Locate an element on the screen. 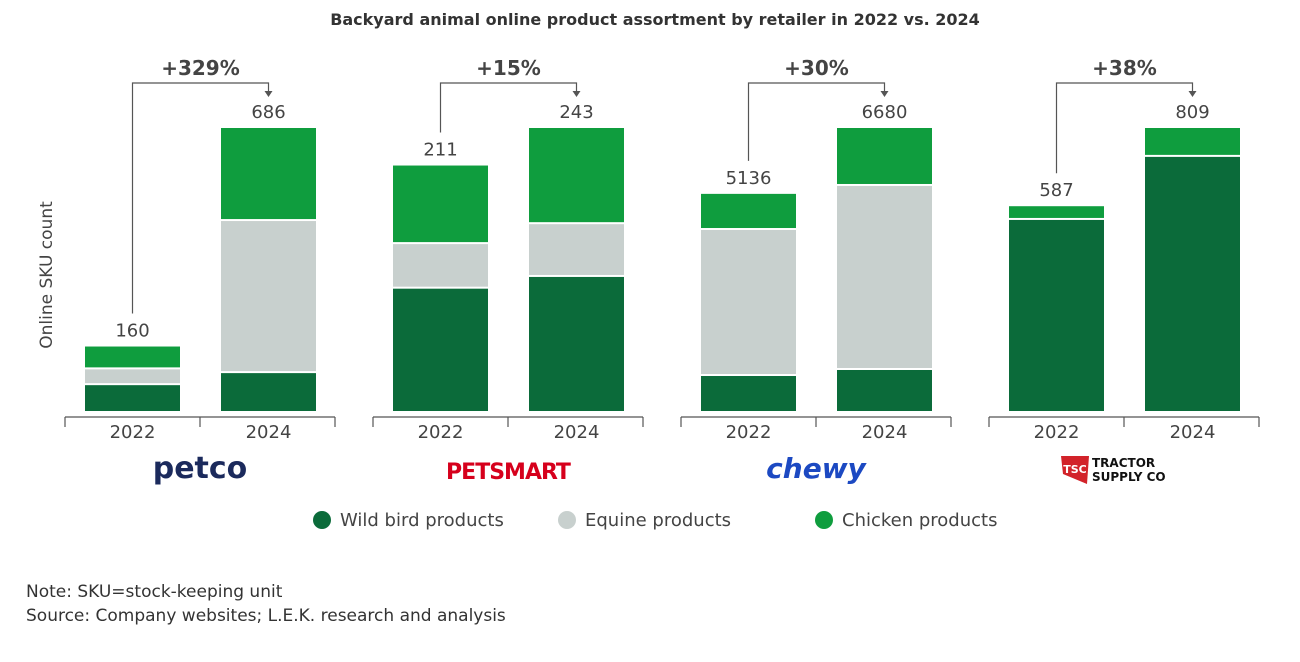  tsc-logo-mark is located at coordinates (1075, 470).